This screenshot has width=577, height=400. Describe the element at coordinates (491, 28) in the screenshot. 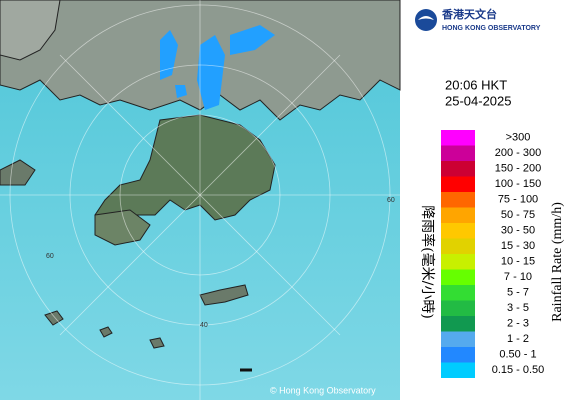

I see `logo-title-en: HONG KONG OBSERVATORY` at that location.